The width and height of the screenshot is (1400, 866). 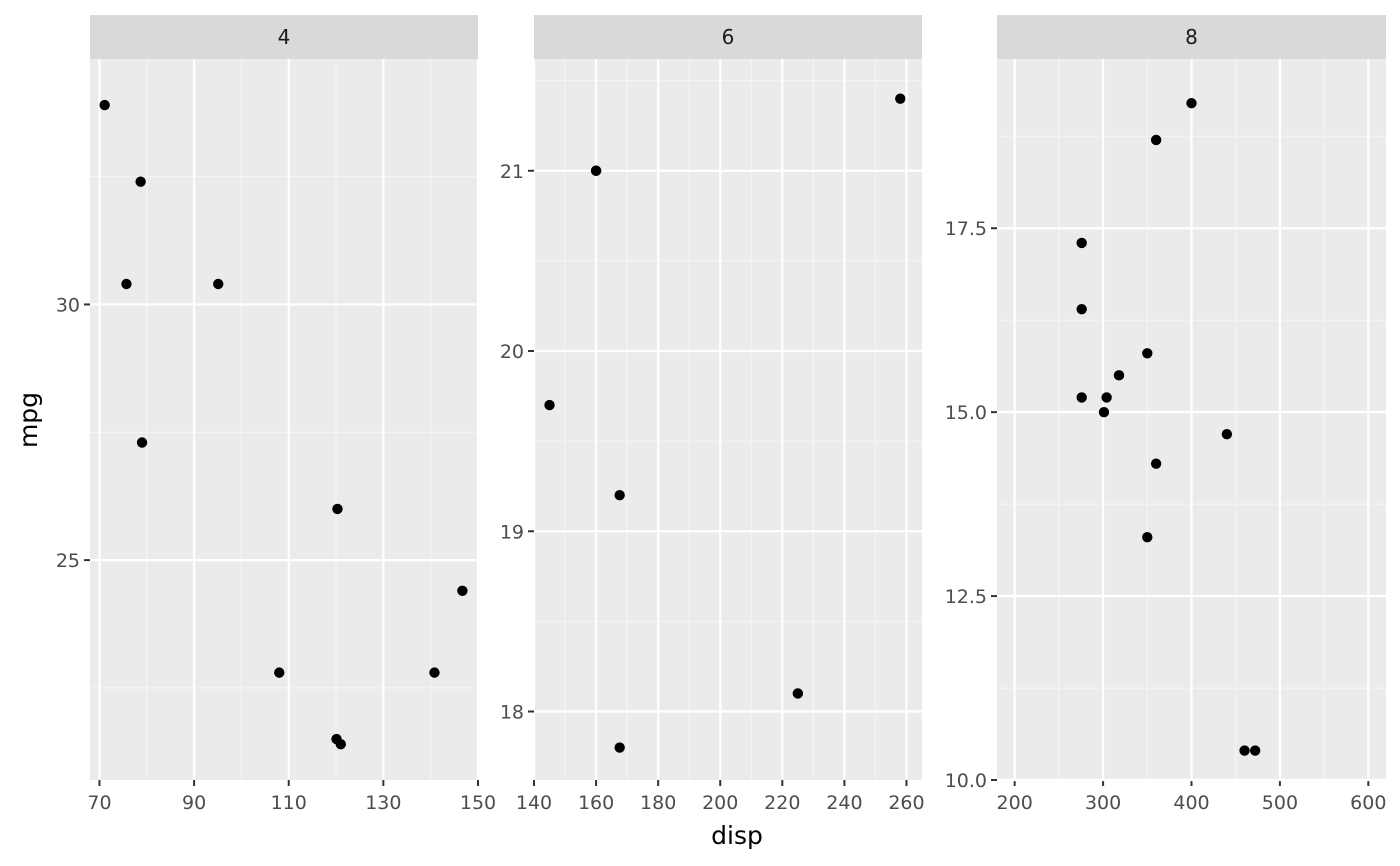 I want to click on x-tick-label: 160, so click(x=596, y=803).